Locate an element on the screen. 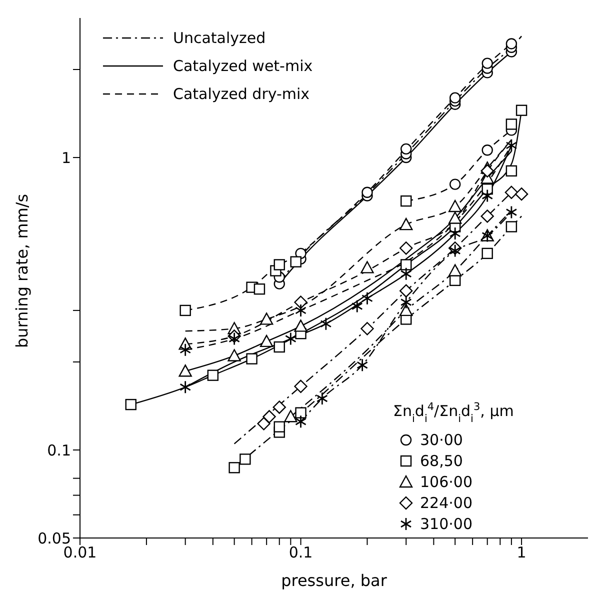 This screenshot has height=601, width=601. legend-label: 30·00 is located at coordinates (441, 440).